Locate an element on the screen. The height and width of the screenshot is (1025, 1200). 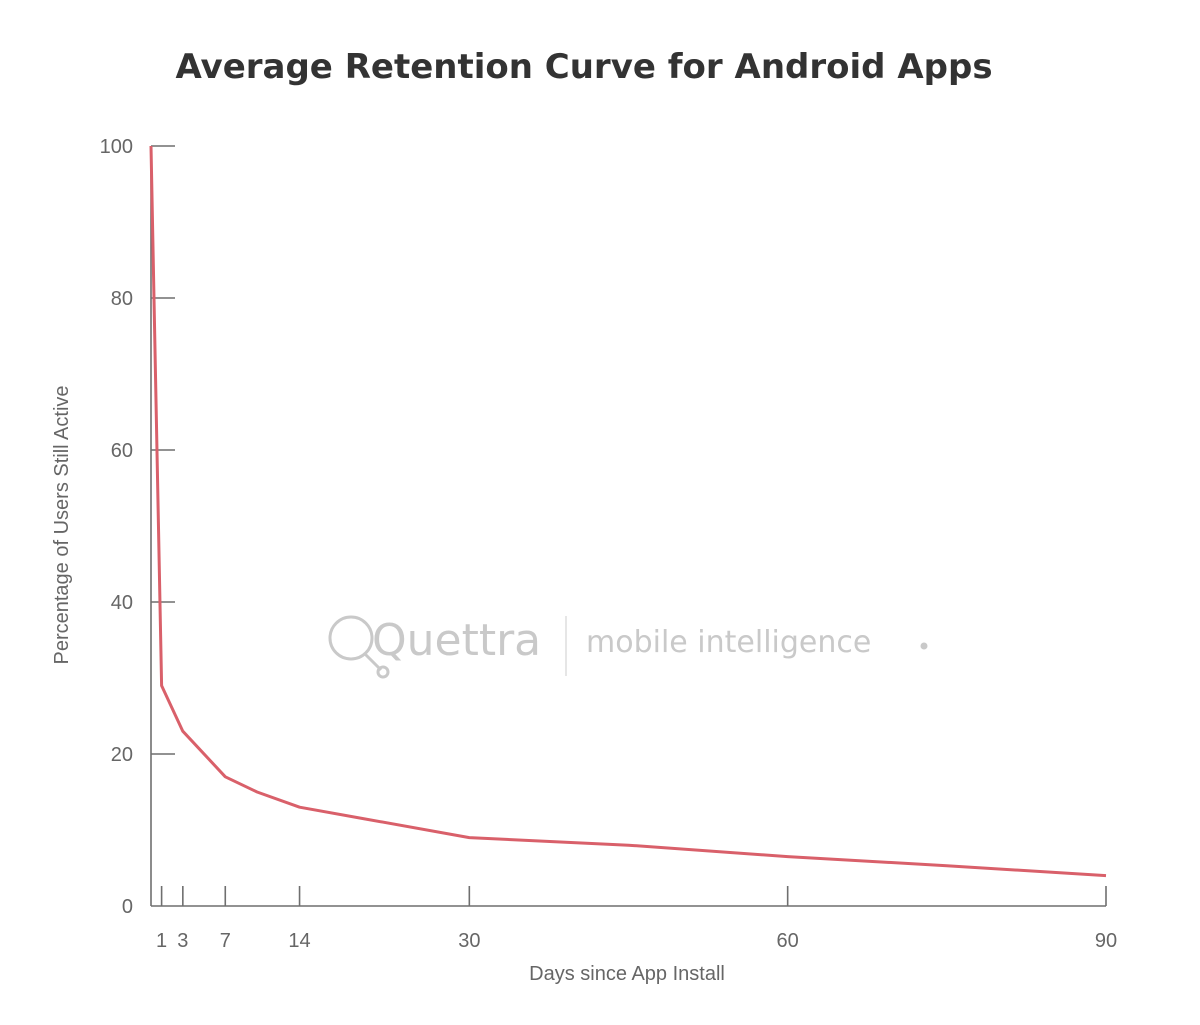
x-tick-label: 14 is located at coordinates (299, 941).